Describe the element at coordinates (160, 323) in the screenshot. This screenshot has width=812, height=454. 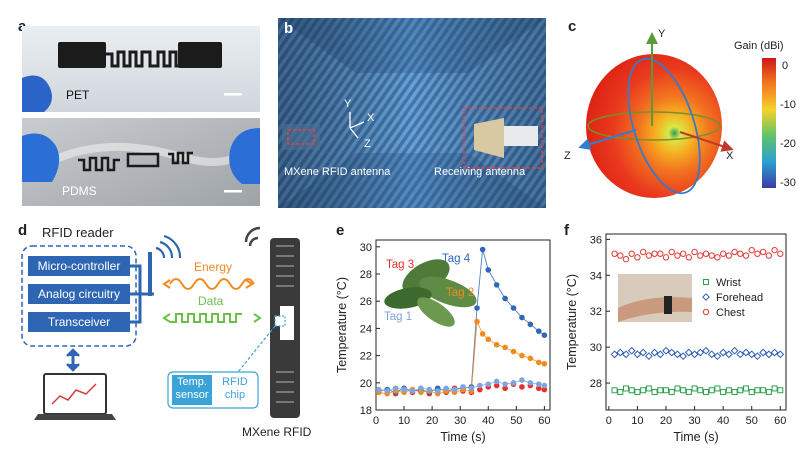
I see `rfid-system-diagram` at that location.